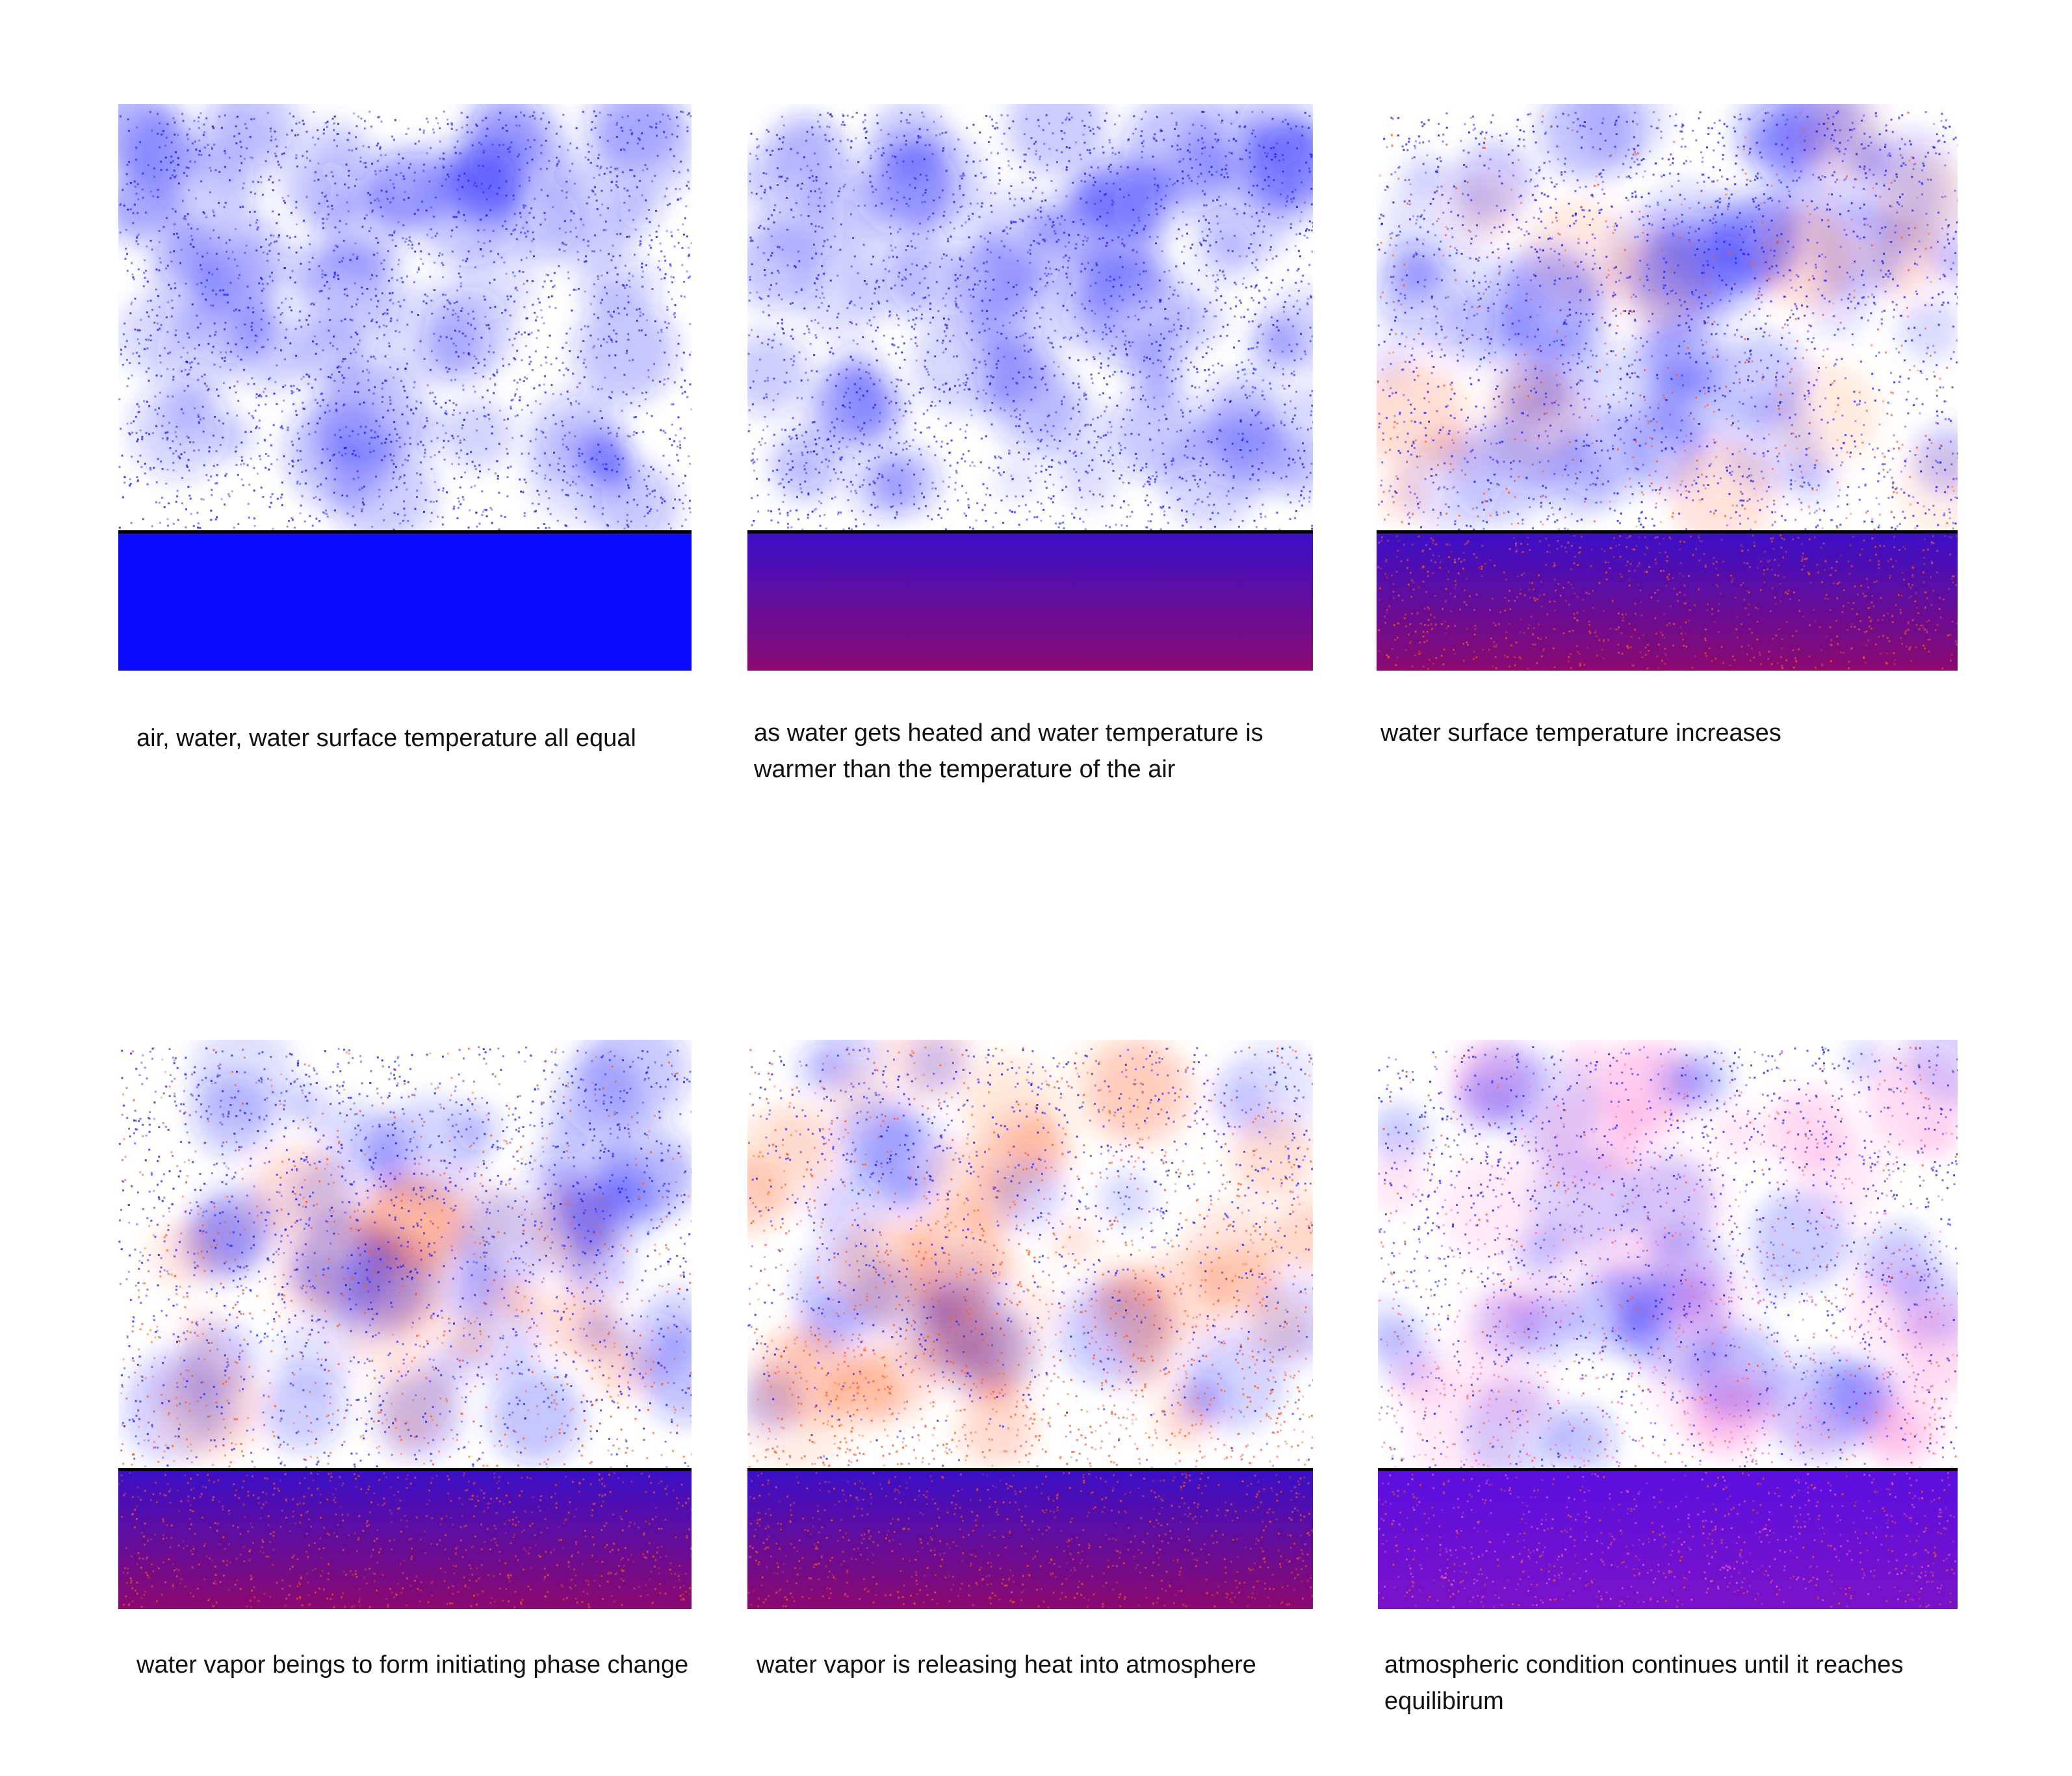  I want to click on panel-4-air-particles, so click(405, 1258).